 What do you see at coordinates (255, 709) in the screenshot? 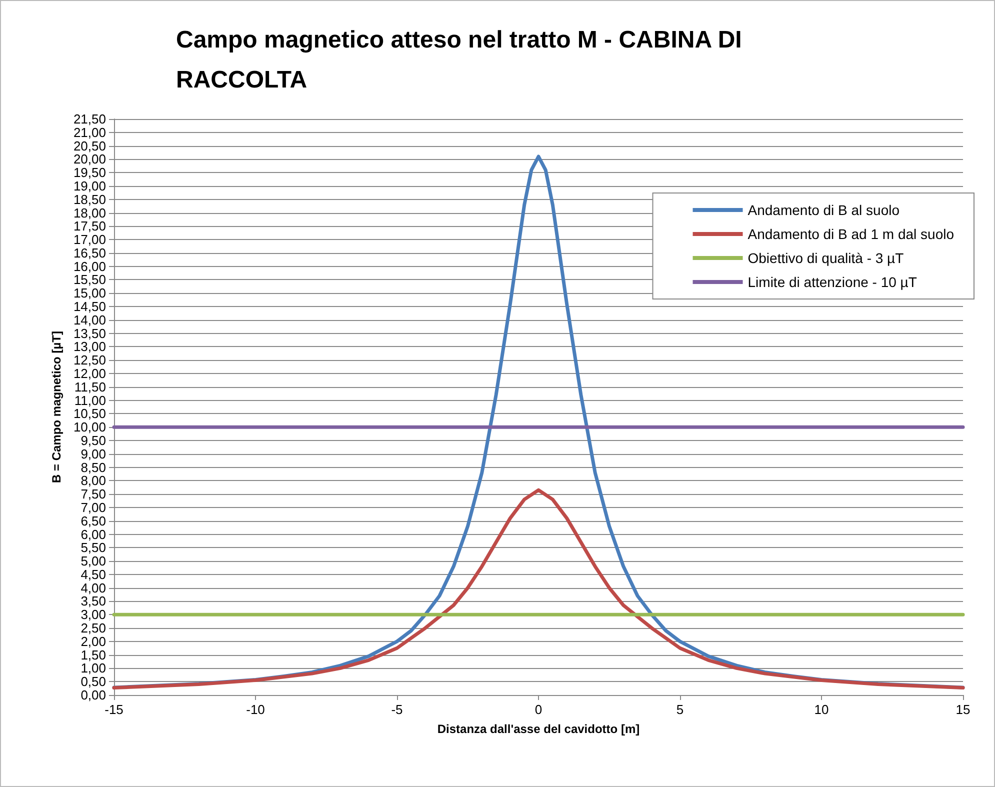
I see `x-tick-label: -10` at bounding box center [255, 709].